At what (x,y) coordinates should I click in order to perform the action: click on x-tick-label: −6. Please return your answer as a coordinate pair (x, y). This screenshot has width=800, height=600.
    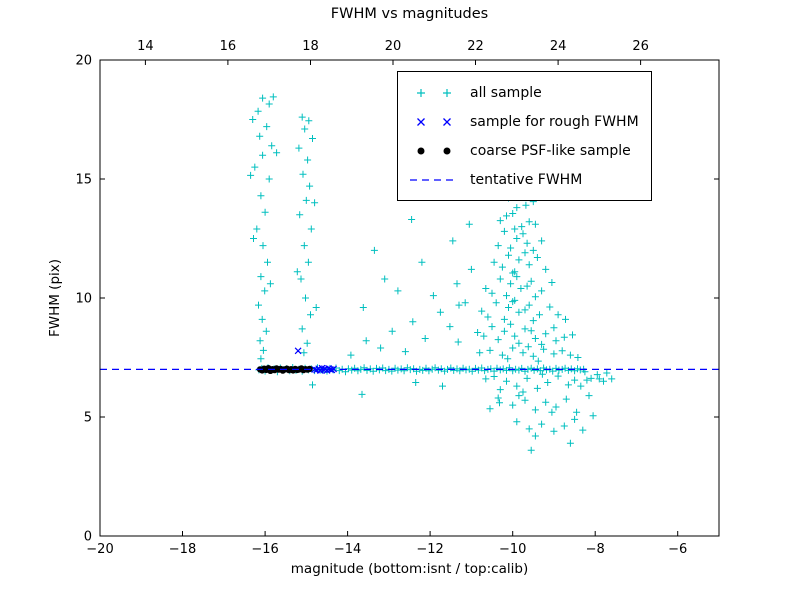
    Looking at the image, I should click on (677, 549).